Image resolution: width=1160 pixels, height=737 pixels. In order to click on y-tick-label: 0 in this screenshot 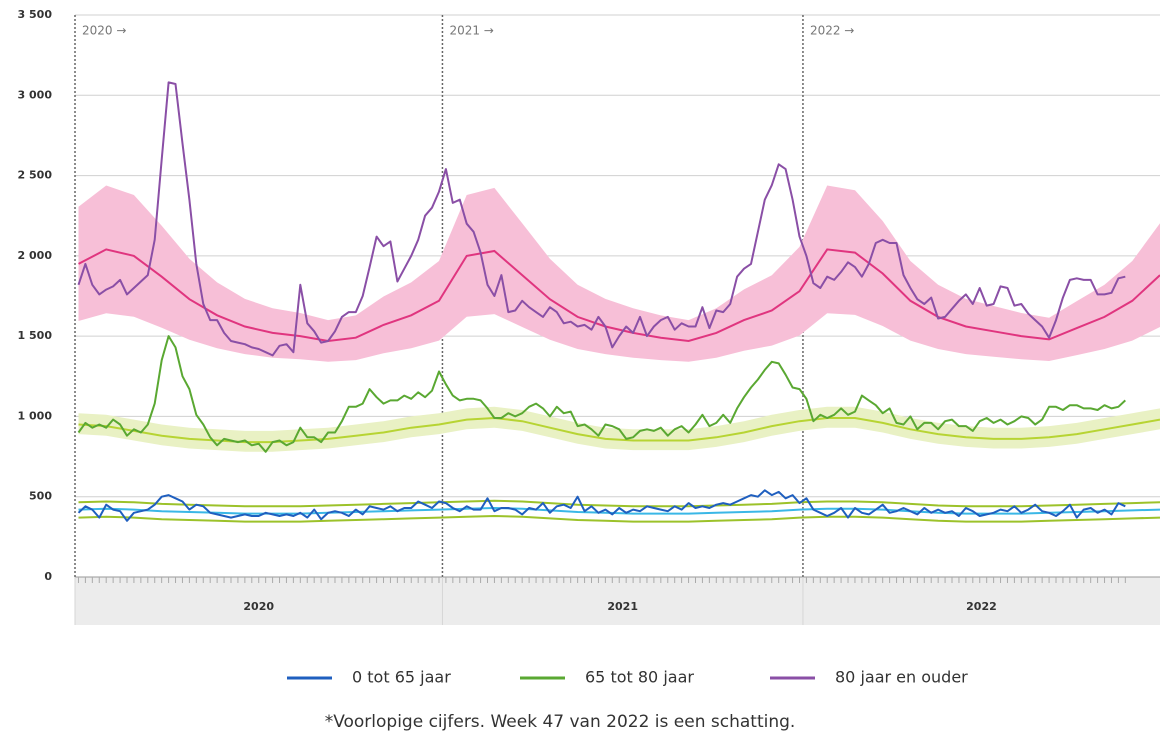, I will do `click(48, 576)`.